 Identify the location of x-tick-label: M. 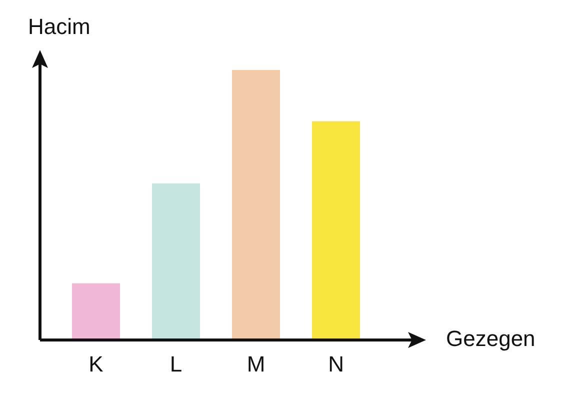
(256, 363).